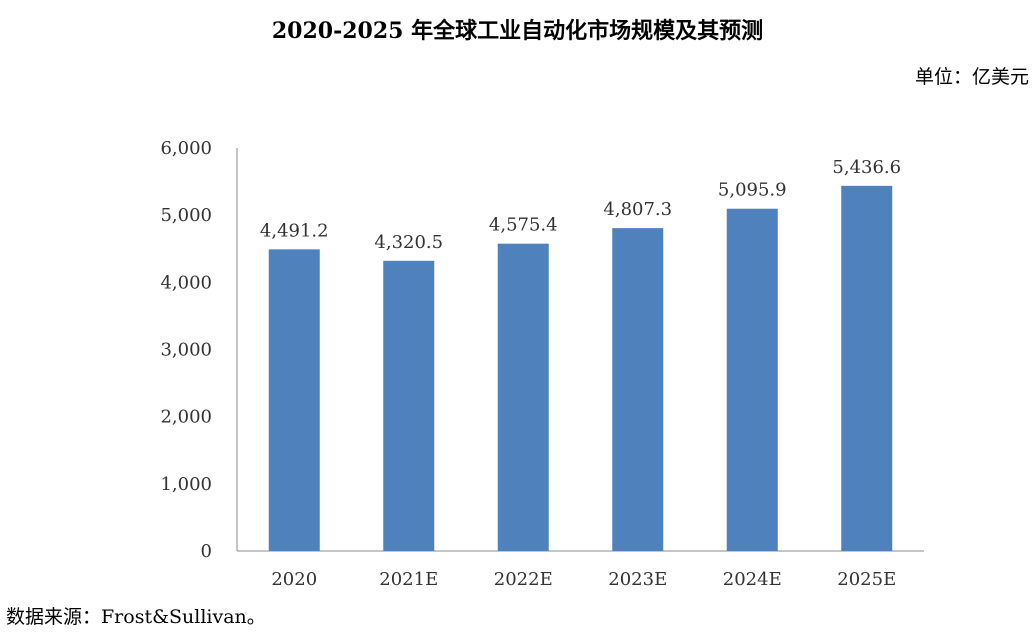 This screenshot has height=637, width=1035. I want to click on y-axis-ticks: 0 1,000 2,000 3,000 4,000 5,000 6,000, so click(186, 350).